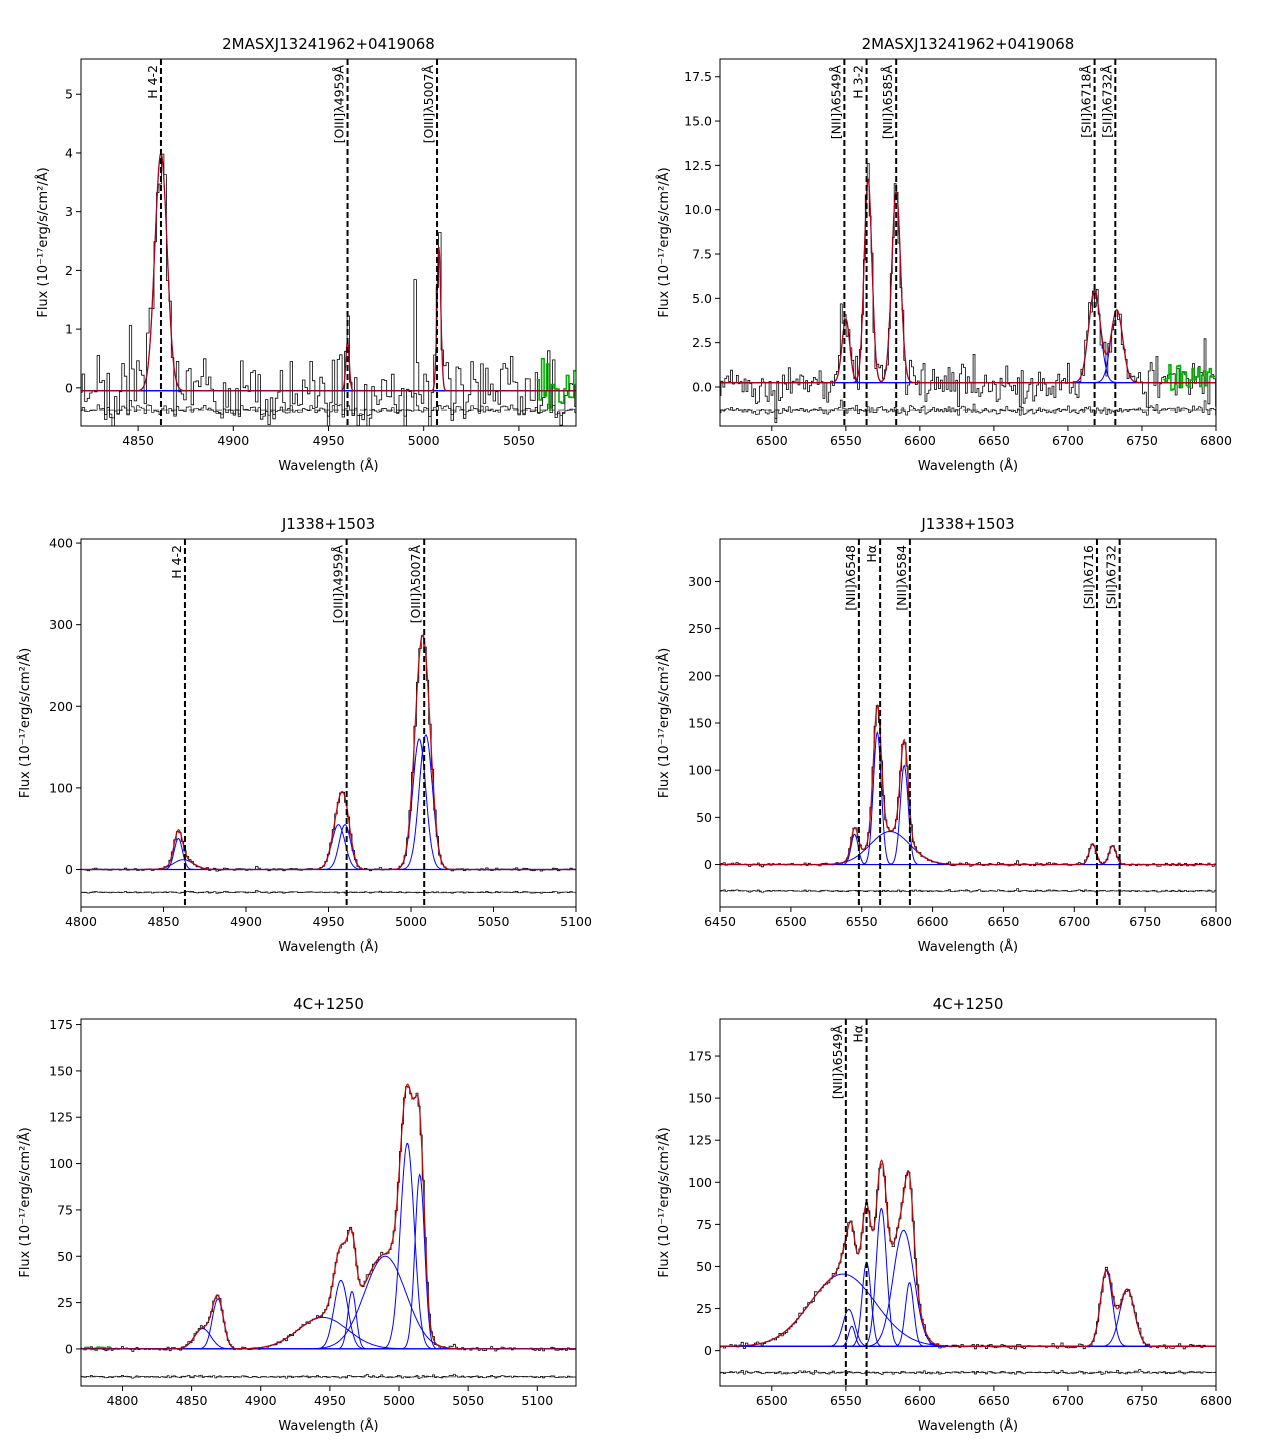 This screenshot has width=1280, height=1440. I want to click on x-tick-label: 6500, so click(772, 1400).